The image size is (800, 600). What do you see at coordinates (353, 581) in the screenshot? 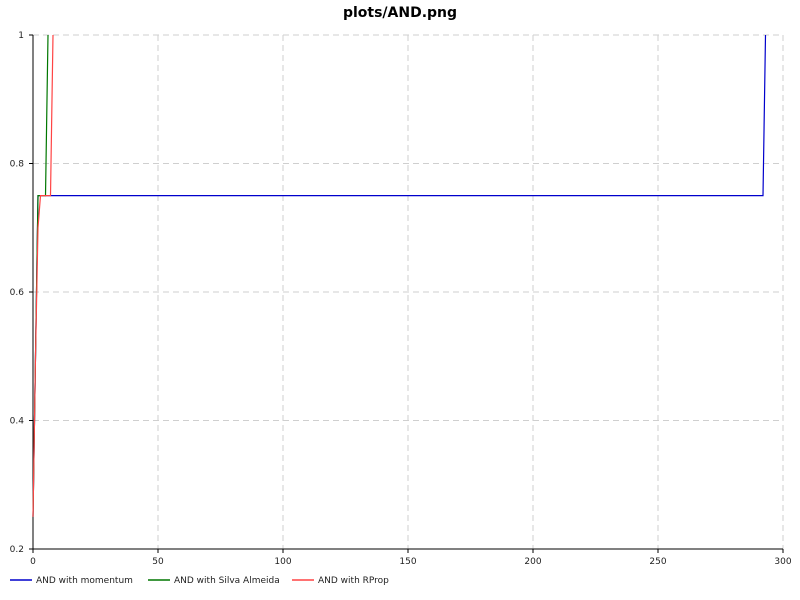
I see `legend-label-2: AND with RProp` at bounding box center [353, 581].